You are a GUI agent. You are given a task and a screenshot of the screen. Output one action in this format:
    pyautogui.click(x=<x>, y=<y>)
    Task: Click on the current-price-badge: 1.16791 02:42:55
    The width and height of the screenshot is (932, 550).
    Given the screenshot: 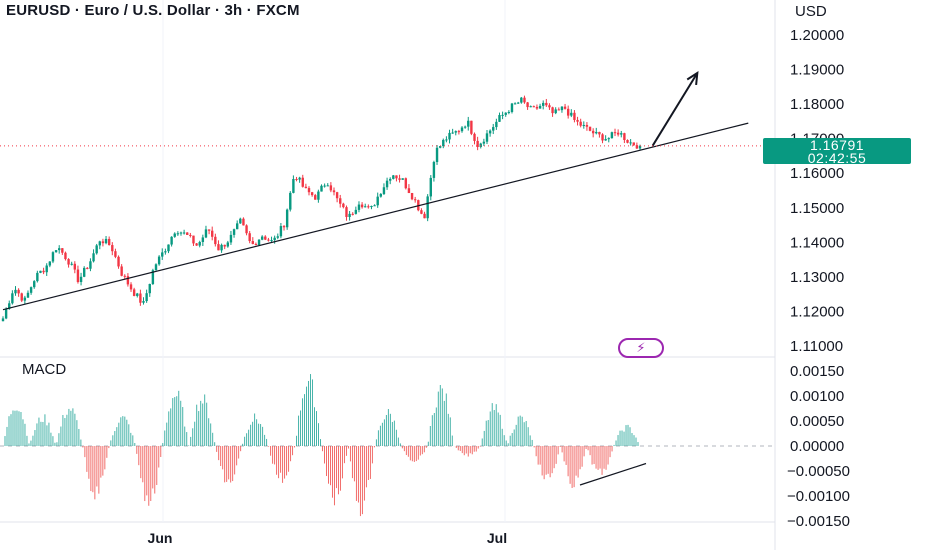 What is the action you would take?
    pyautogui.click(x=837, y=151)
    